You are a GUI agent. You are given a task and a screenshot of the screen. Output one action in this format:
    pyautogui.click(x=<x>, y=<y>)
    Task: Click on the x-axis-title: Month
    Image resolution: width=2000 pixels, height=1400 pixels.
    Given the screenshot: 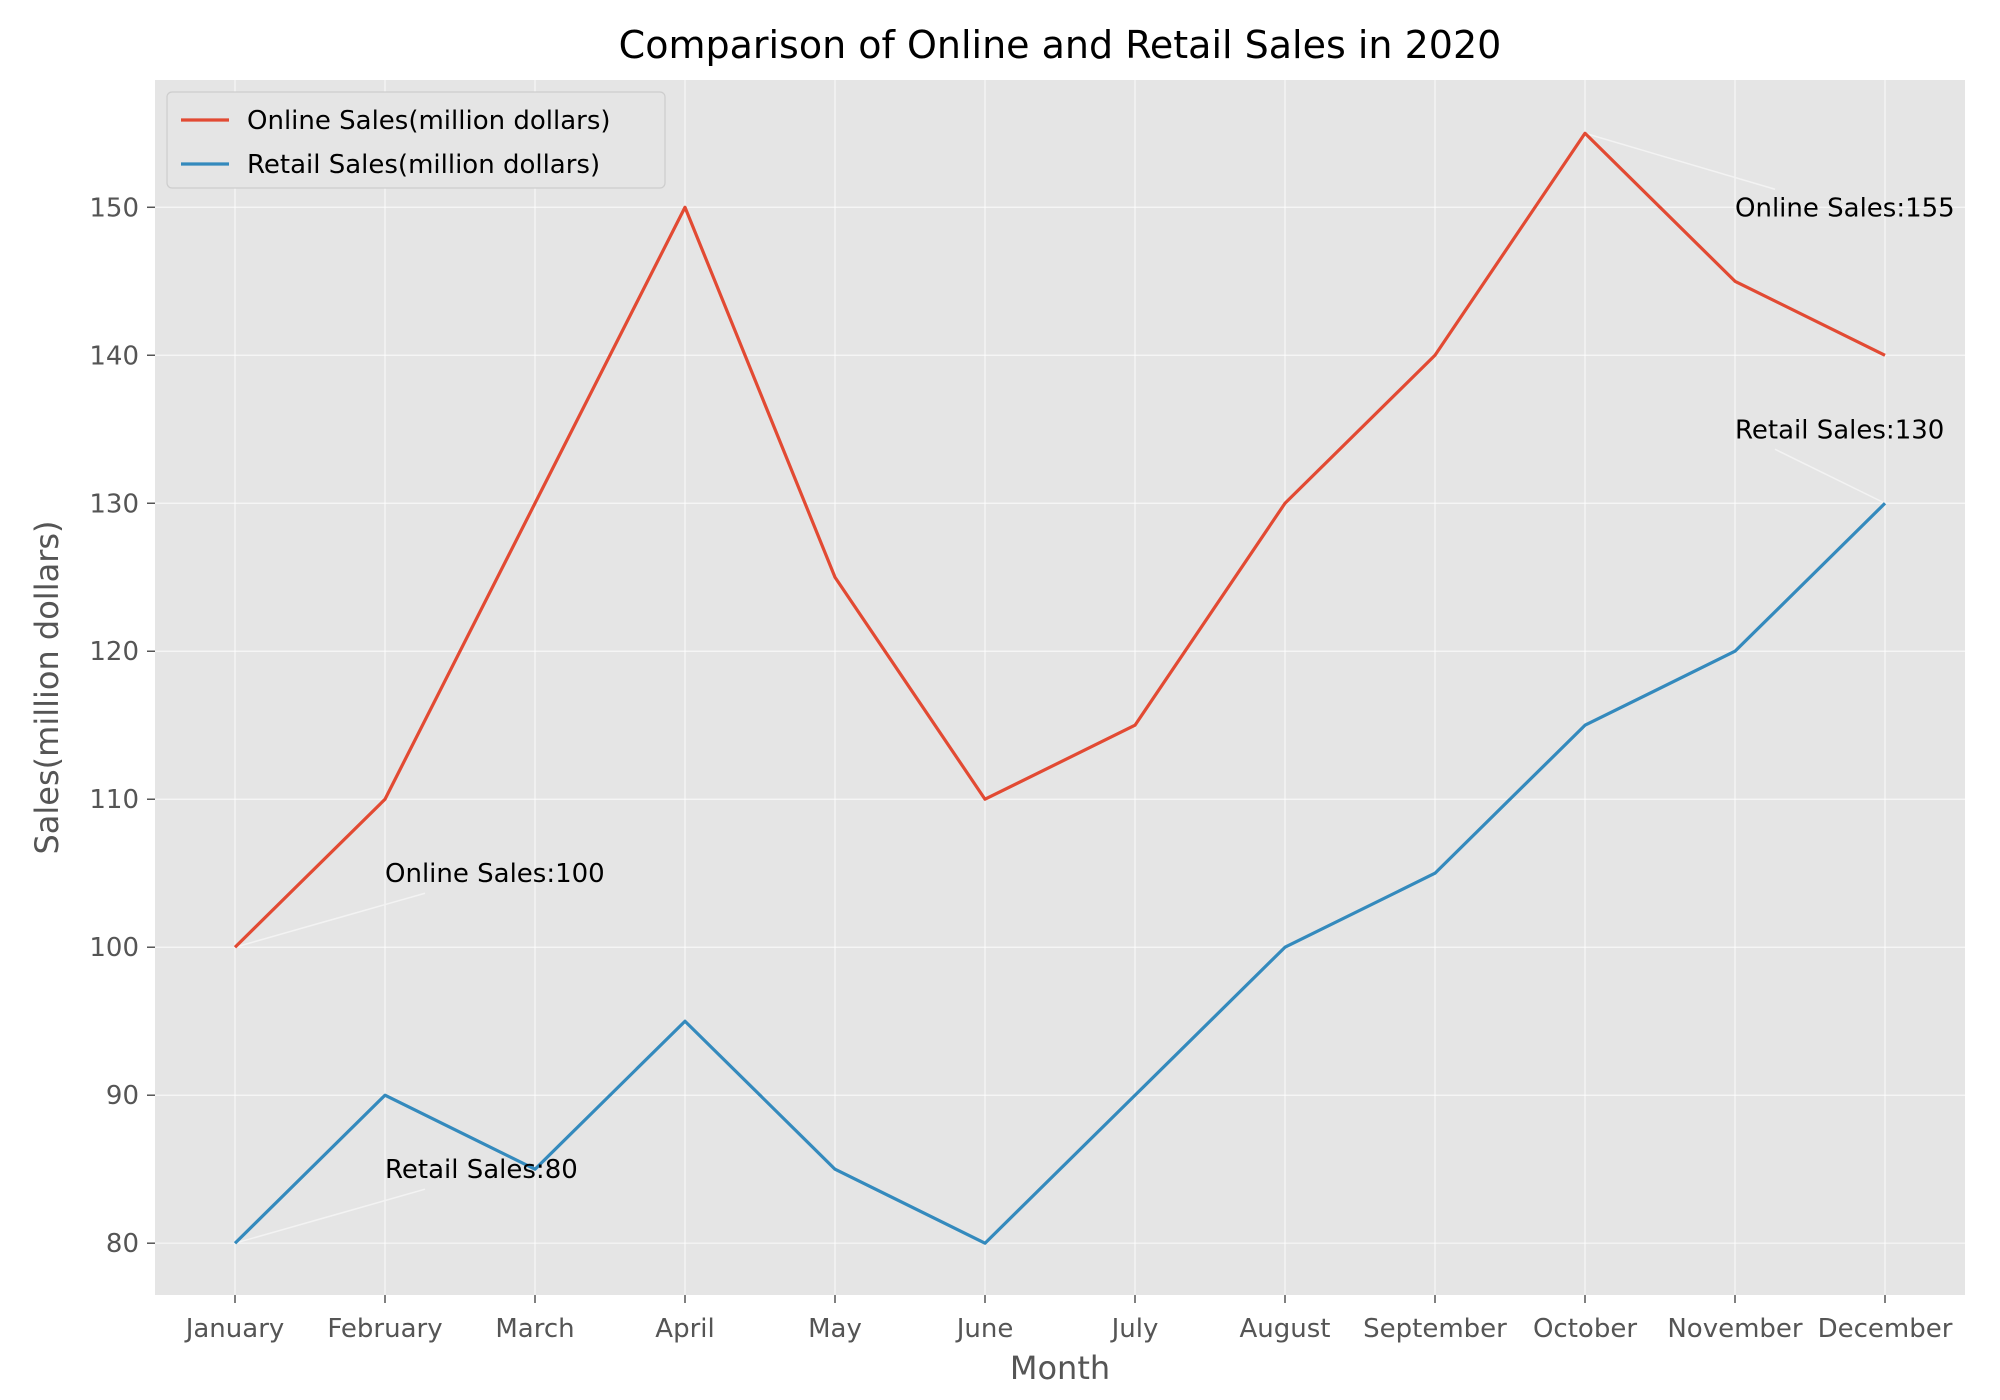 What is the action you would take?
    pyautogui.click(x=1060, y=1368)
    